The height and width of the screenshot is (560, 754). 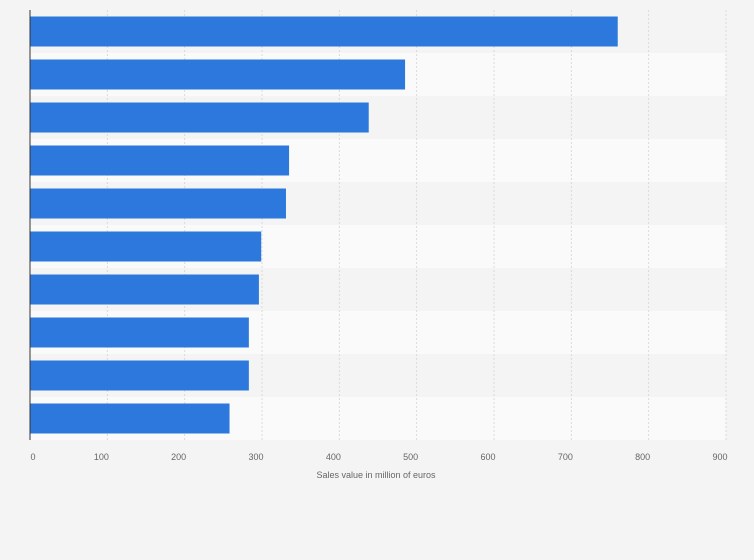 I want to click on x-tick-label: 0, so click(x=32, y=457).